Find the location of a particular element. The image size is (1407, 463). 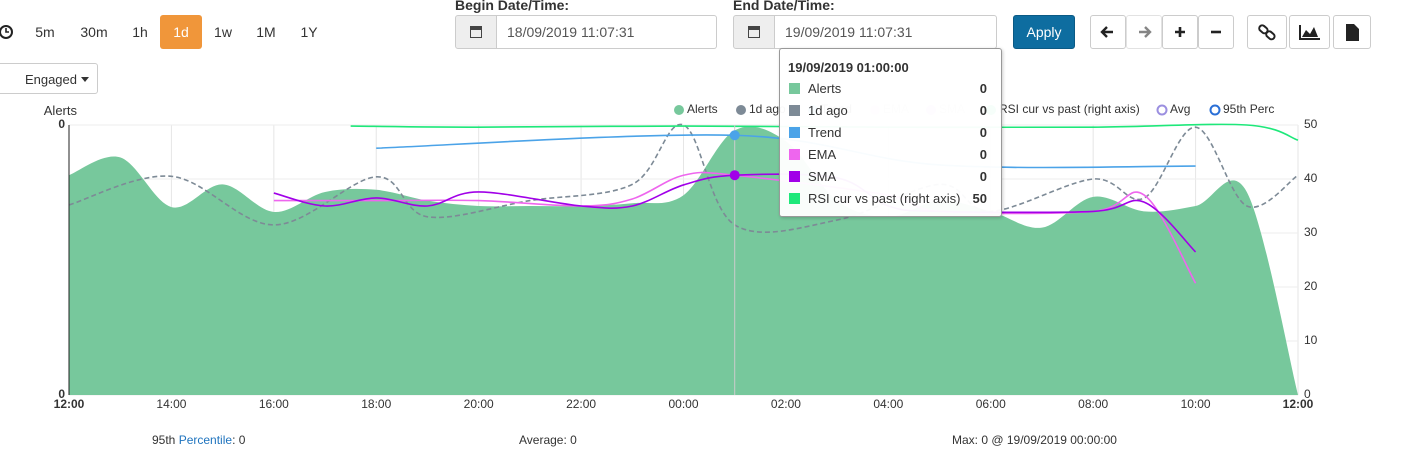

y2-tick-label: 0 is located at coordinates (1307, 394).